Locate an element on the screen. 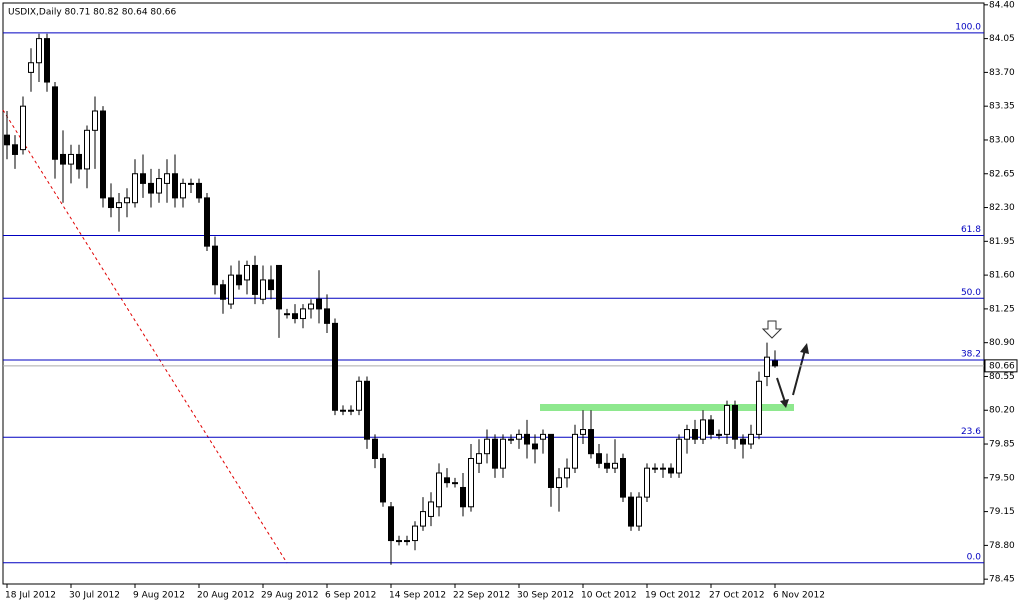 The width and height of the screenshot is (1024, 609). current-price-box is located at coordinates (1001, 366).